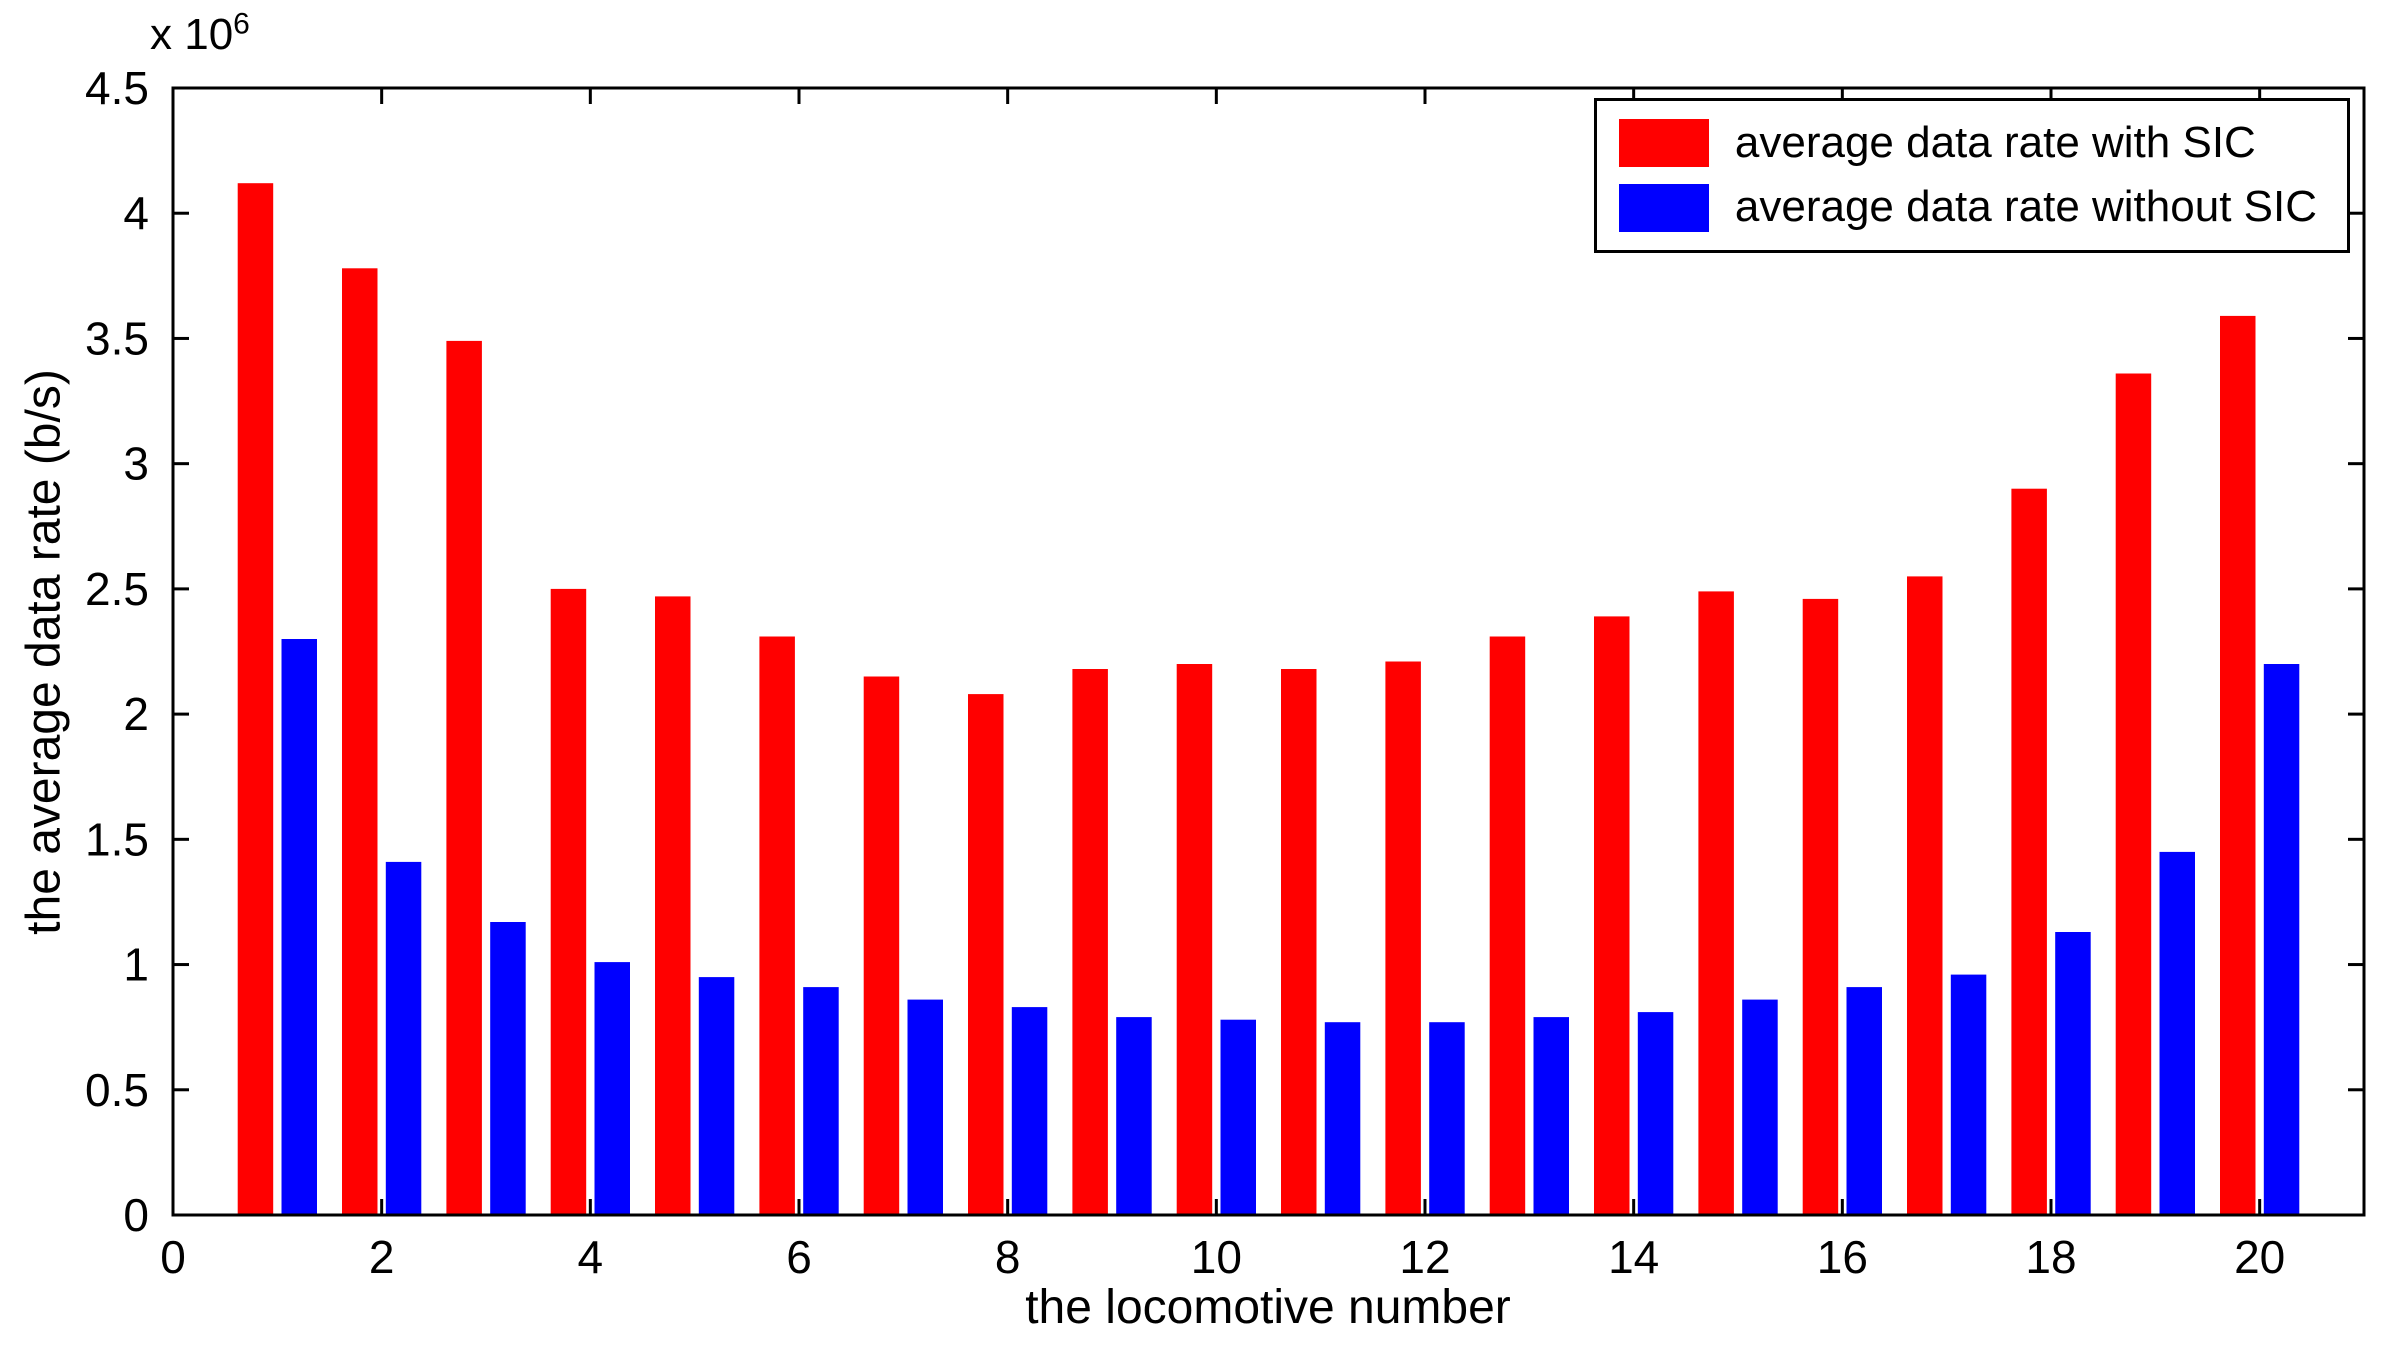 The height and width of the screenshot is (1348, 2406). I want to click on x-tick-label: 2, so click(382, 1257).